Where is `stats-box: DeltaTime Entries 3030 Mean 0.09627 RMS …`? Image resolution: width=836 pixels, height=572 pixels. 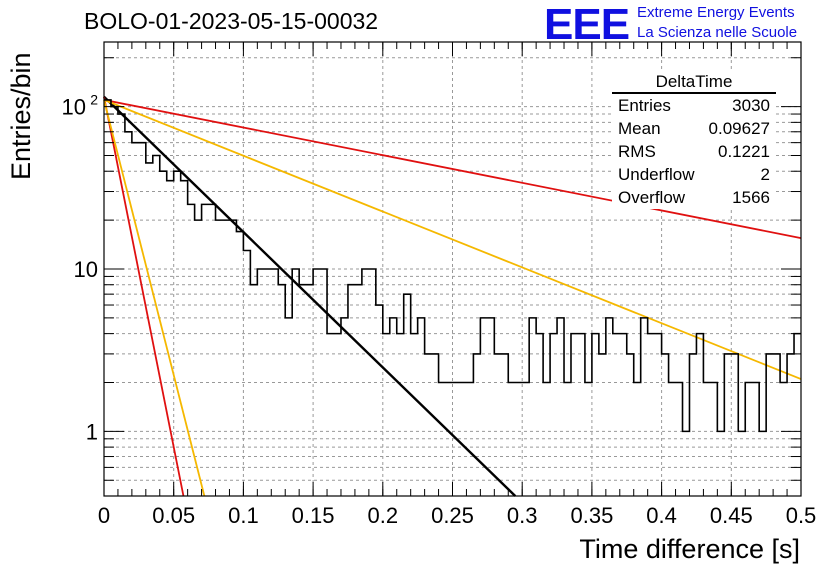 stats-box: DeltaTime Entries 3030 Mean 0.09627 RMS … is located at coordinates (694, 140).